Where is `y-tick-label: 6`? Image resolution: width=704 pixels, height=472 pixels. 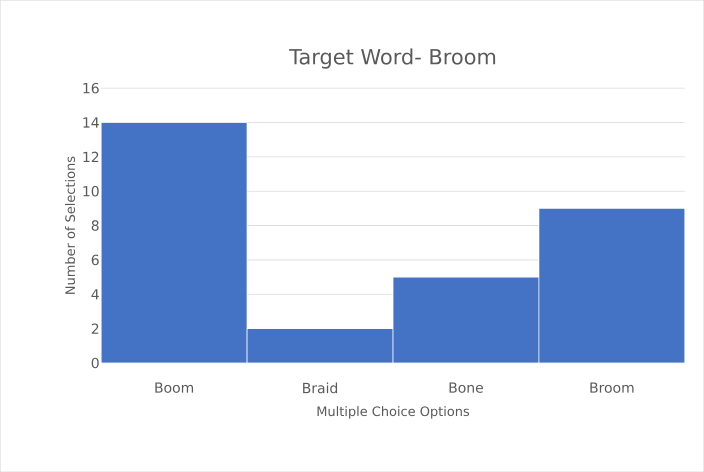 y-tick-label: 6 is located at coordinates (95, 260).